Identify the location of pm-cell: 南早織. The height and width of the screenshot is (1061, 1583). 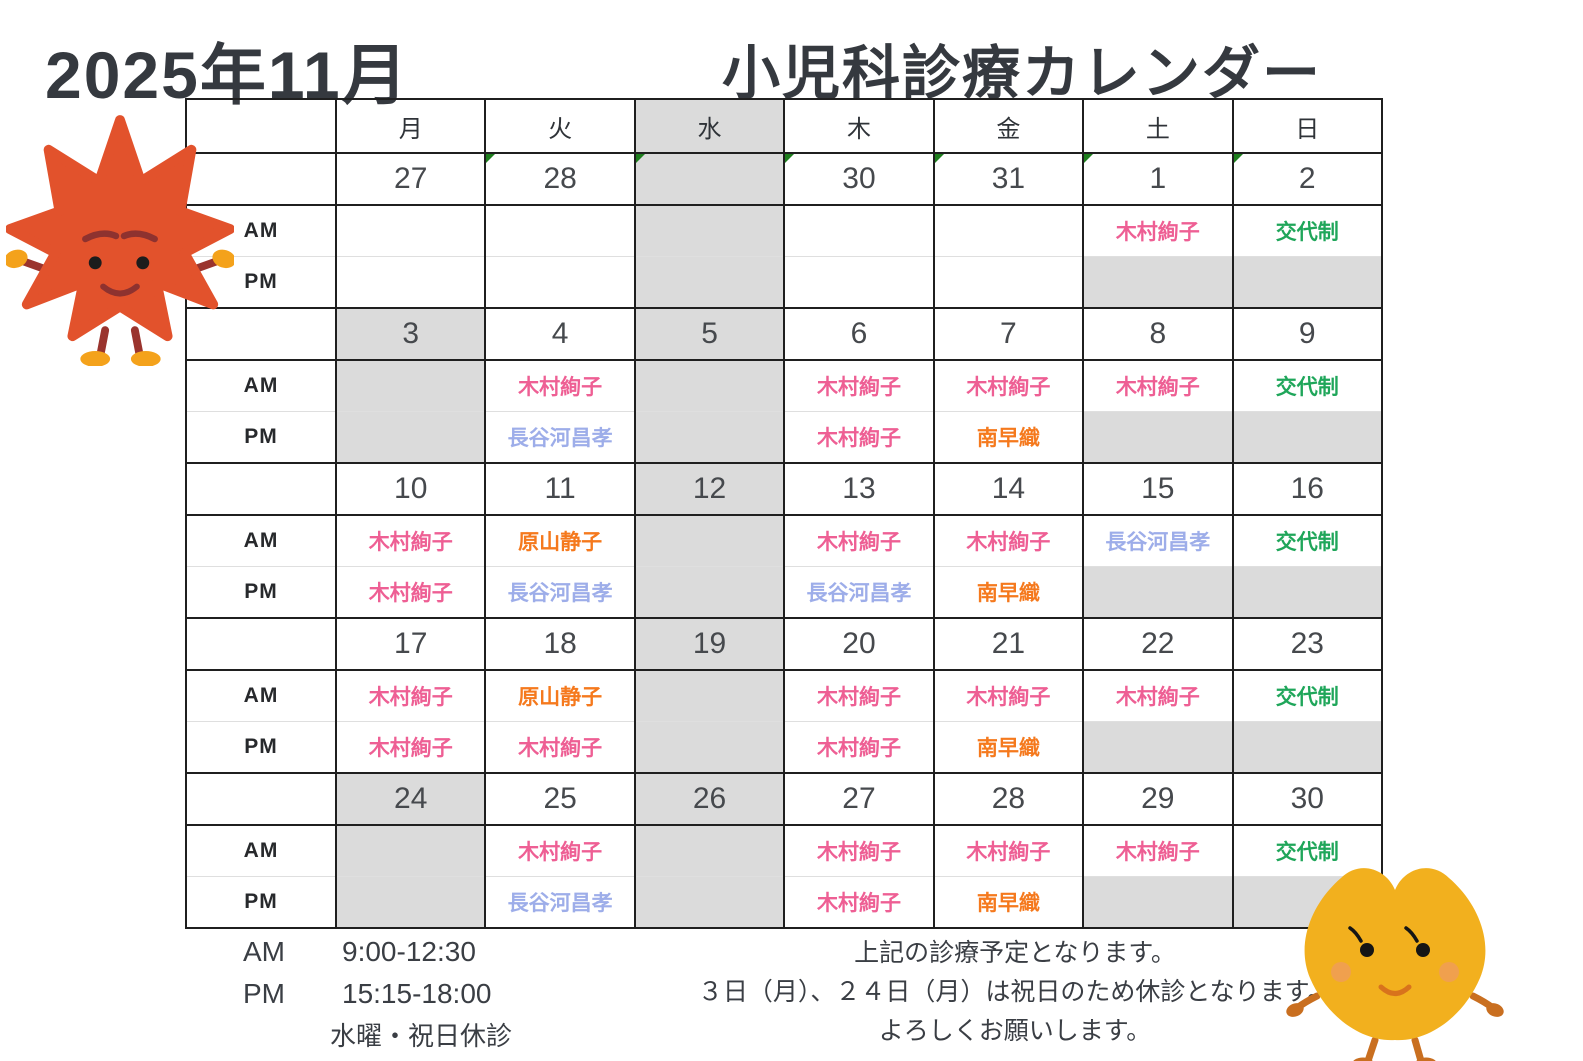
(1008, 747).